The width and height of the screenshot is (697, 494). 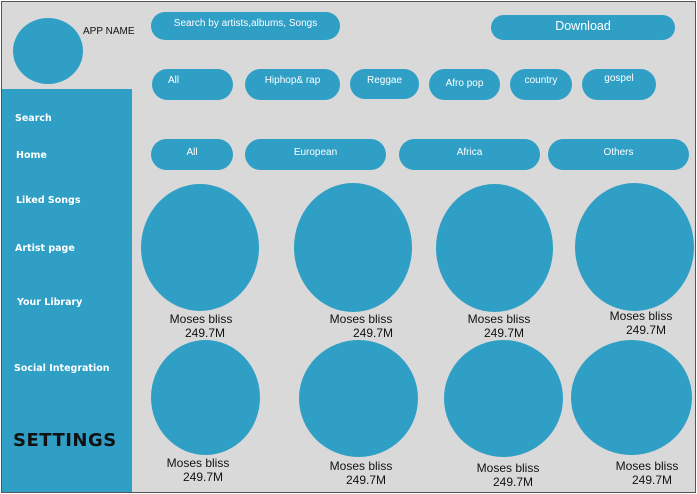 I want to click on region-filter-european: European, so click(x=315, y=154).